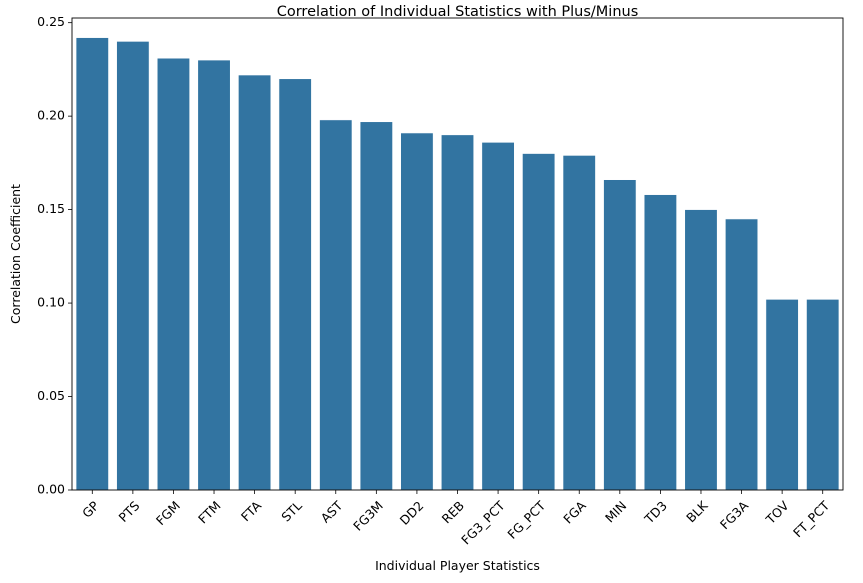 The height and width of the screenshot is (583, 863). Describe the element at coordinates (168, 513) in the screenshot. I see `x-tick-label: FGM` at that location.